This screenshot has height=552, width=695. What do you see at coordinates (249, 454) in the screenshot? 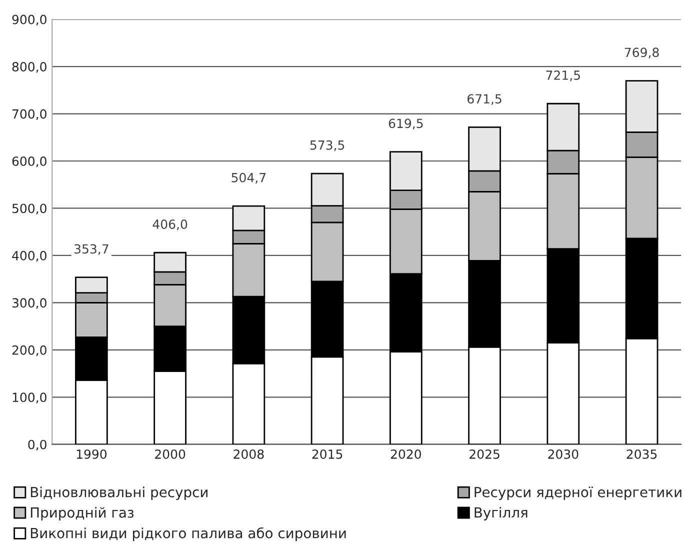
I see `x-tick-label: 2008` at bounding box center [249, 454].